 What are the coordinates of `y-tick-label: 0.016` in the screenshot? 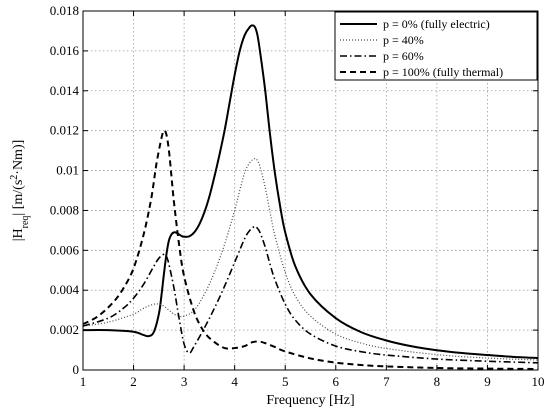 It's located at (65, 50).